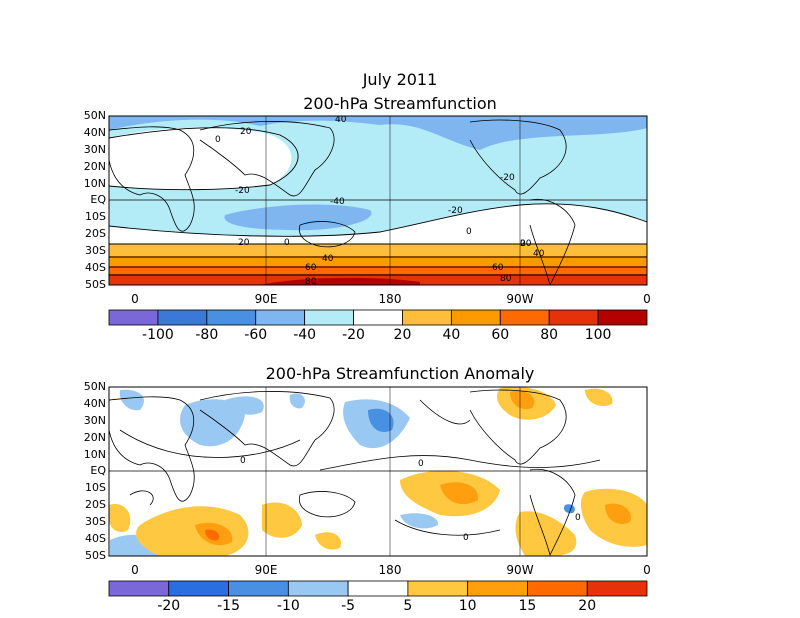  Describe the element at coordinates (158, 335) in the screenshot. I see `colorbar-label: -100` at that location.